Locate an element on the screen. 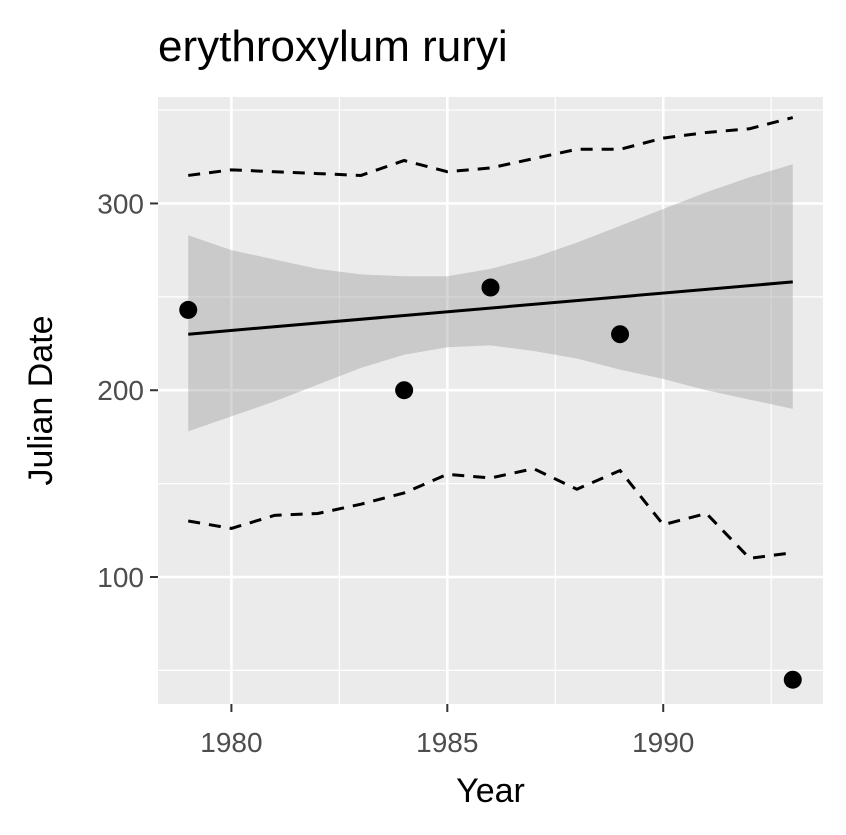 The width and height of the screenshot is (846, 835). x-tick-label: 1980 is located at coordinates (231, 742).